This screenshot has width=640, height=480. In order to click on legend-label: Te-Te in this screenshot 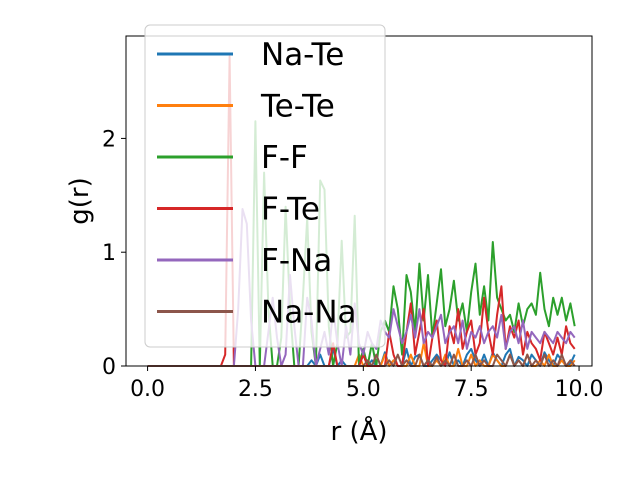, I will do `click(297, 107)`.